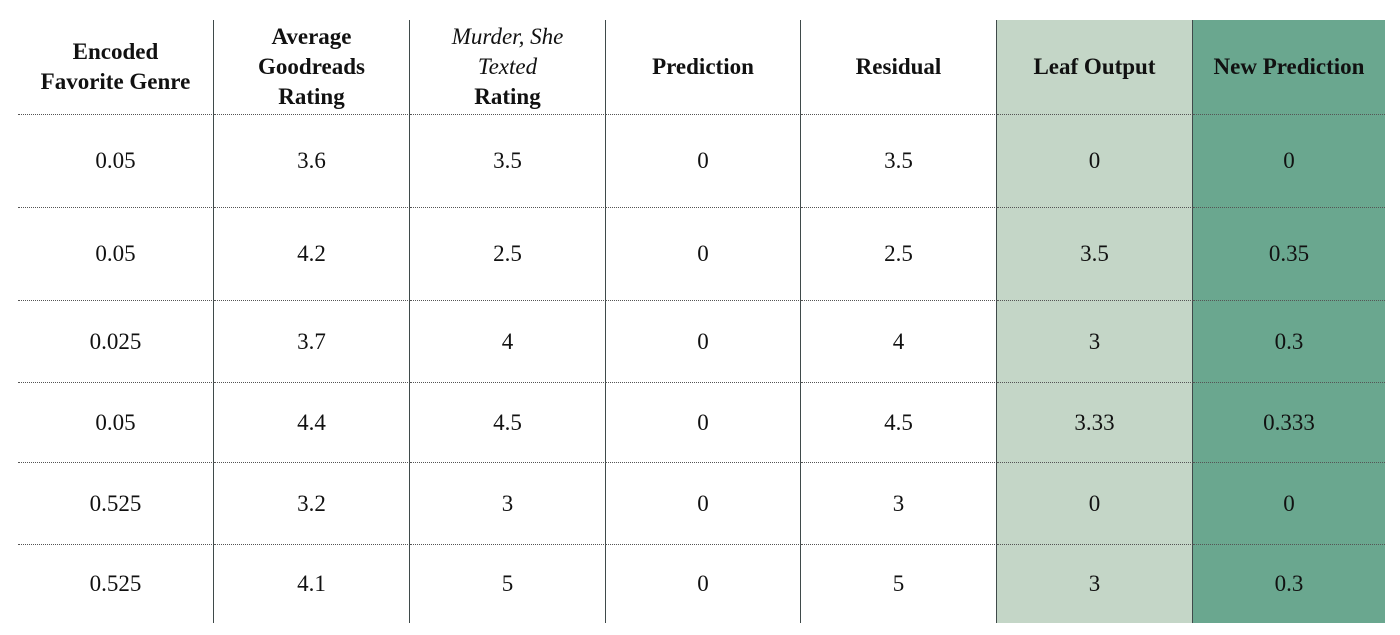  I want to click on cell-residual: 5, so click(899, 584).